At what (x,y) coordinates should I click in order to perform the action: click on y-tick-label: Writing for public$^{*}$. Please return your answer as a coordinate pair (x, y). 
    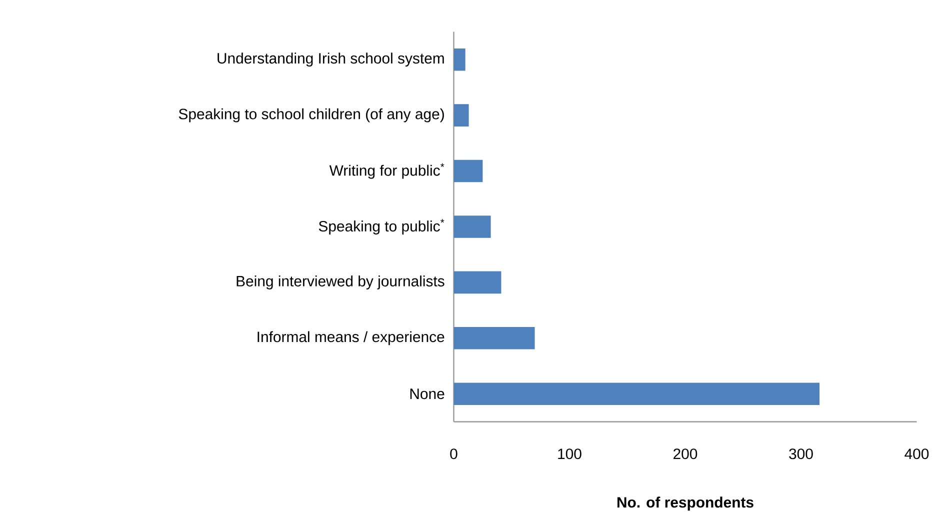
    Looking at the image, I should click on (386, 171).